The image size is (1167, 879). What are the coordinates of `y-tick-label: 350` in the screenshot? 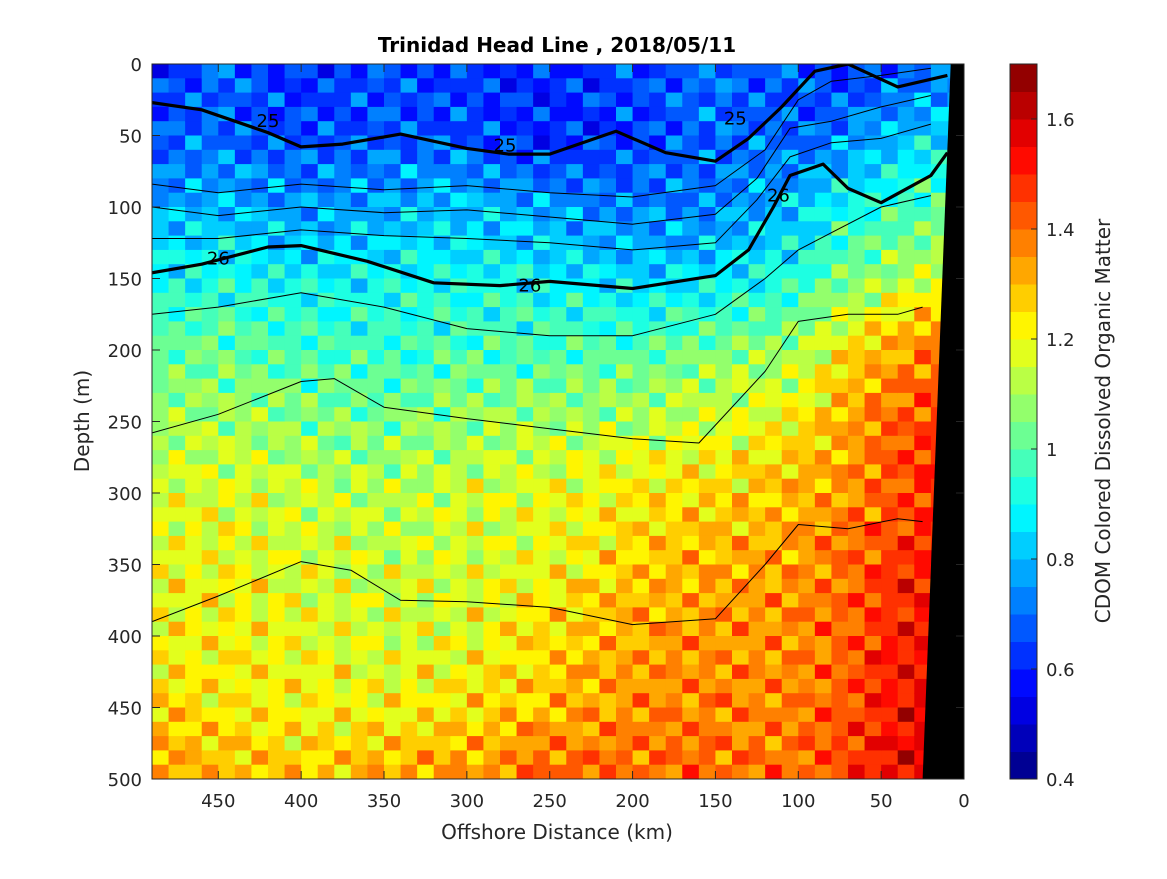 It's located at (125, 566).